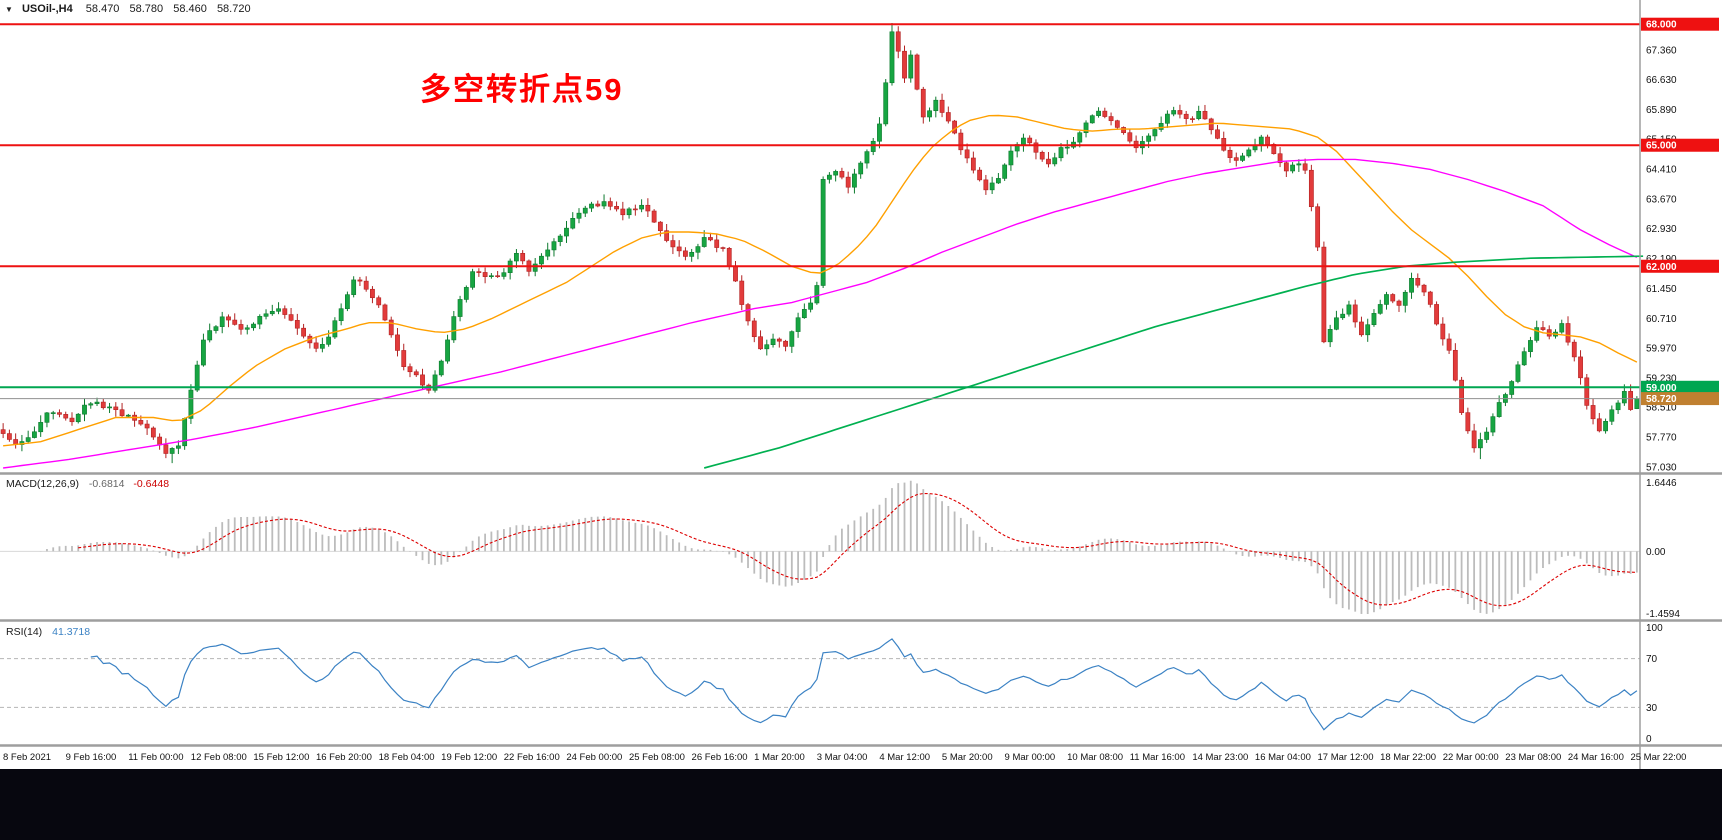 This screenshot has height=840, width=1722. I want to click on price-badge-label: 59.000, so click(1661, 388).